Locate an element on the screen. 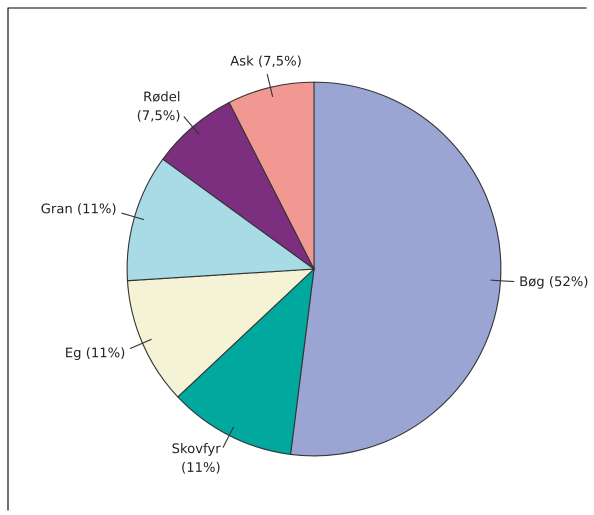  slice-label: Rødel is located at coordinates (162, 96).